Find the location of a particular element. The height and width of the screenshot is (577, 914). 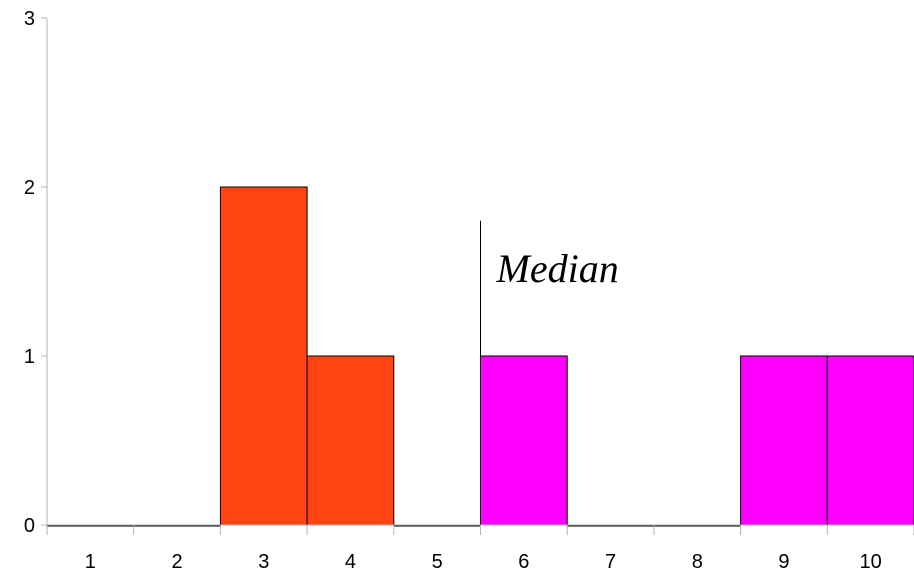

y-tick-label: 3 is located at coordinates (29, 19).